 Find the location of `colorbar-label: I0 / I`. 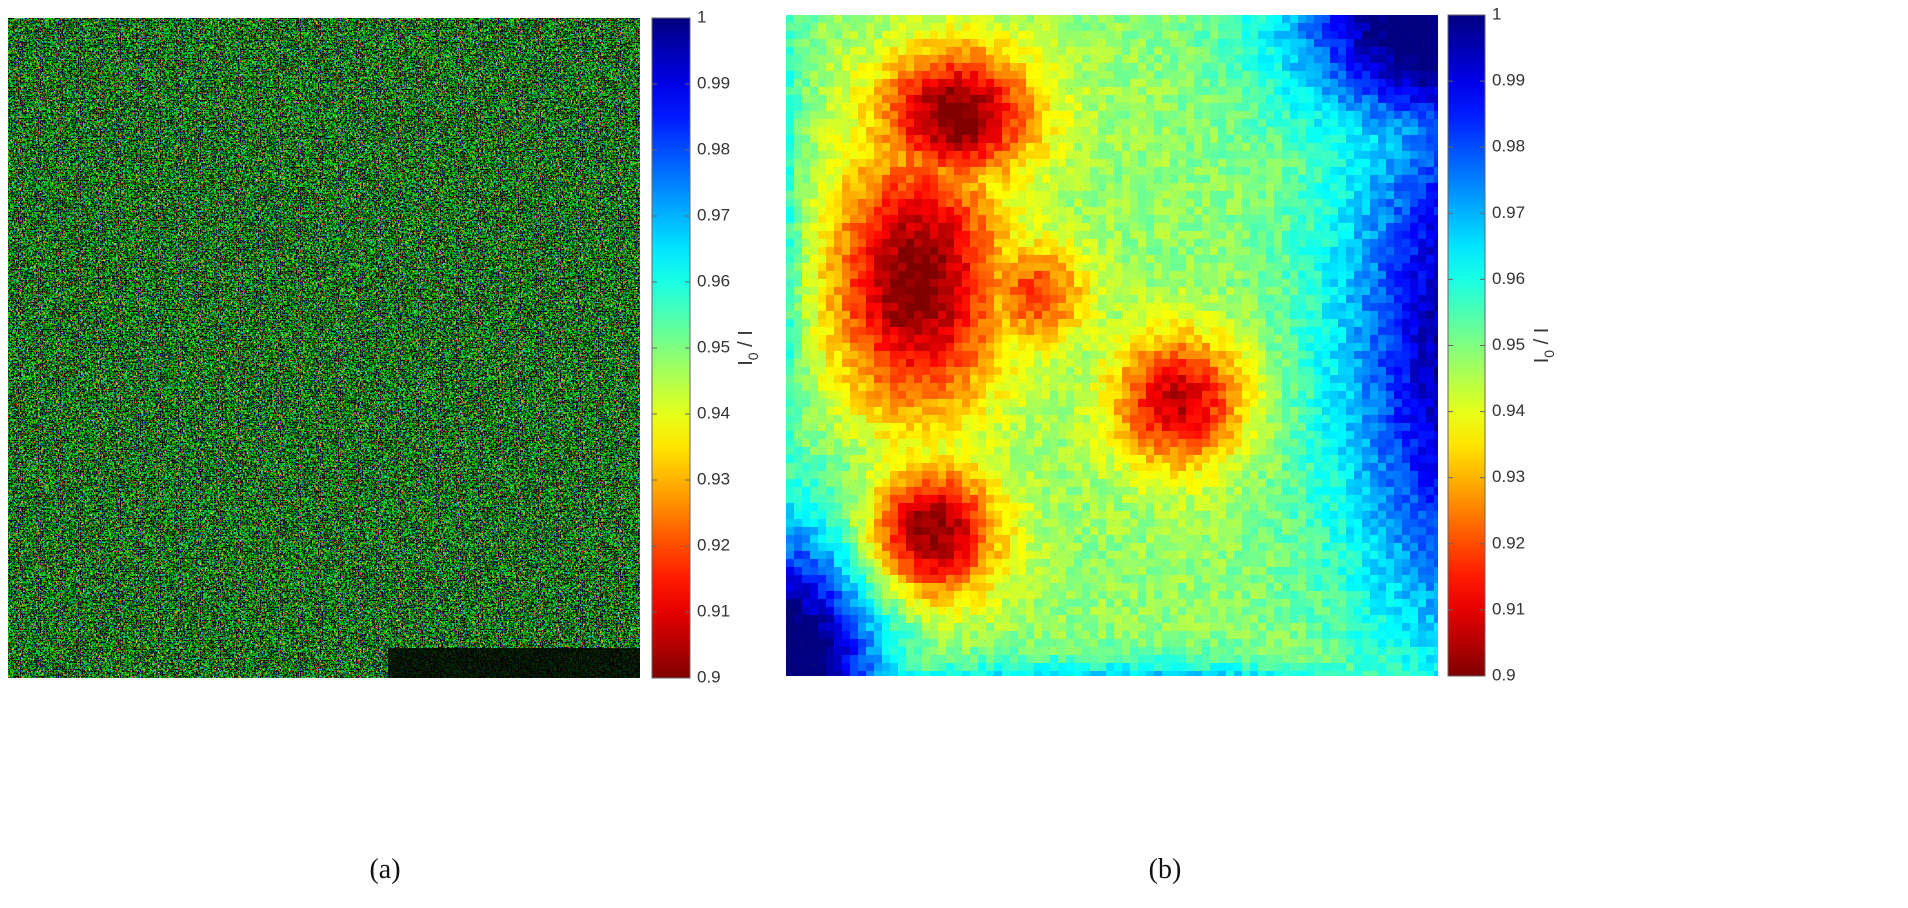

colorbar-label: I0 / I is located at coordinates (748, 348).